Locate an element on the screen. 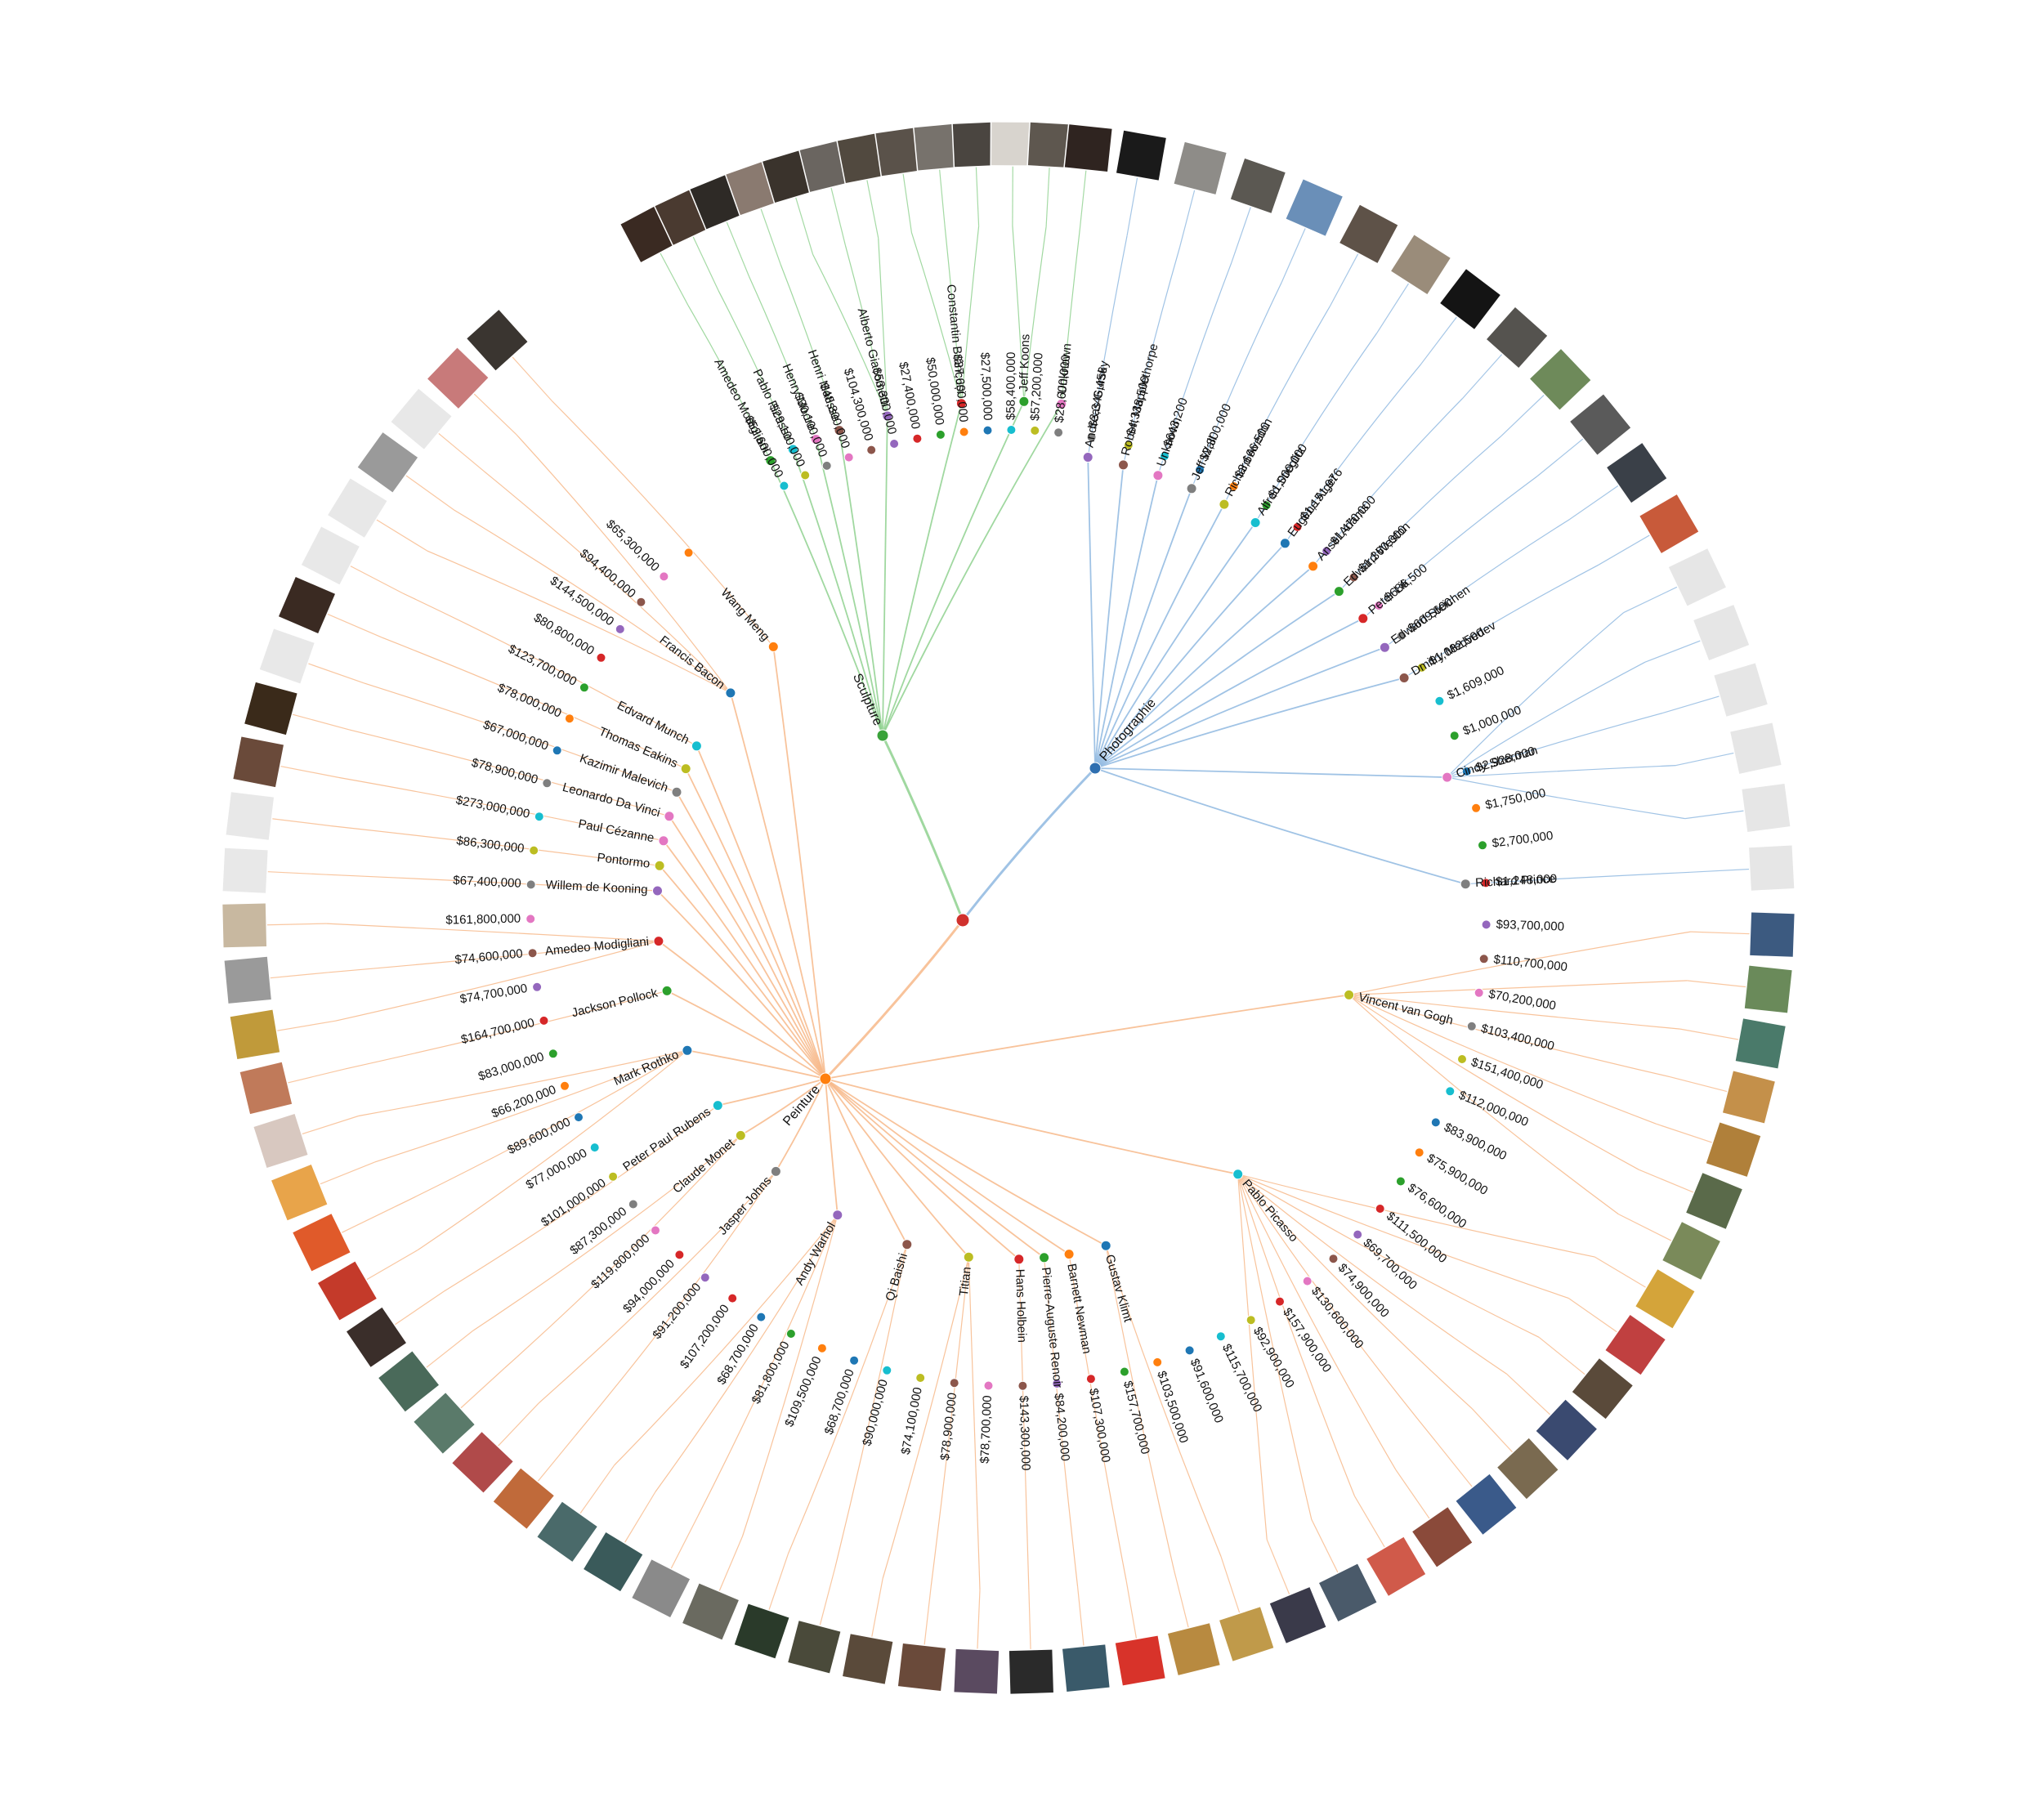 This screenshot has height=1820, width=2017. category-node-peinture is located at coordinates (825, 1078).